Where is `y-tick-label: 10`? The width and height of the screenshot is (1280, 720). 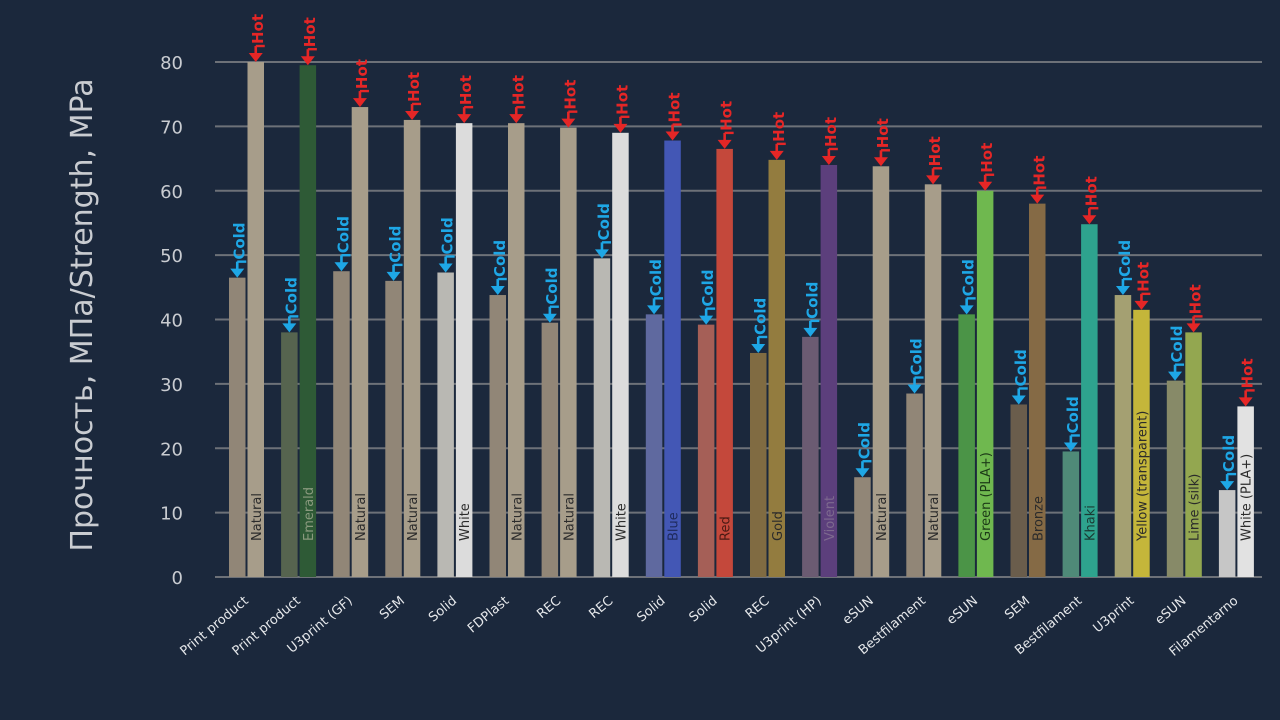 y-tick-label: 10 is located at coordinates (171, 514).